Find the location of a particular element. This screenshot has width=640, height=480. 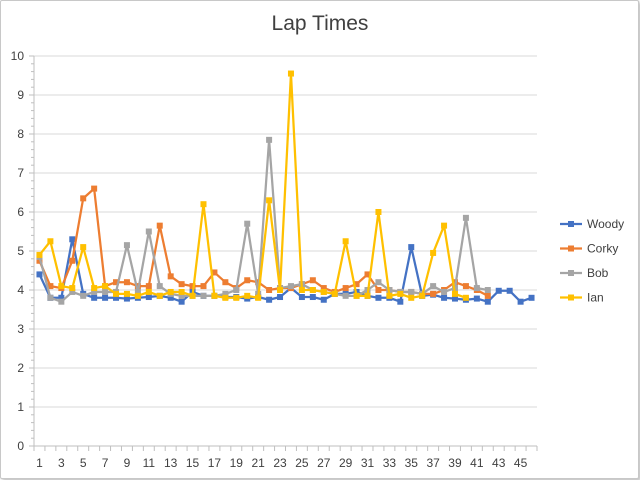

y-tick-label: 10 is located at coordinates (18, 56).